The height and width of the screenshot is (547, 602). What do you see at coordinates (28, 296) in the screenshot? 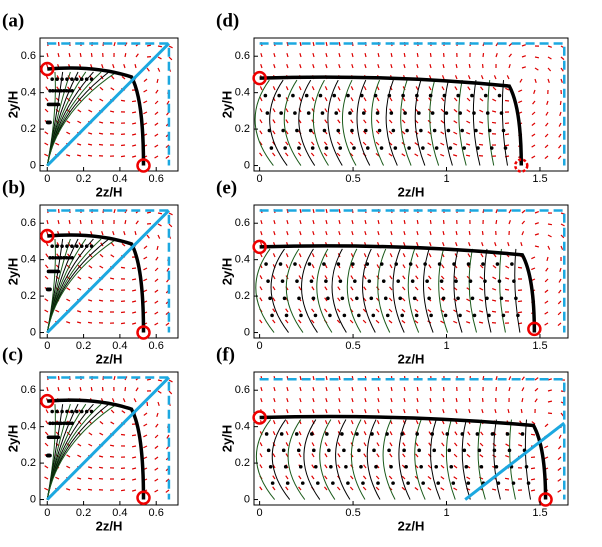
I see `y-tick-label: 0.2` at bounding box center [28, 296].